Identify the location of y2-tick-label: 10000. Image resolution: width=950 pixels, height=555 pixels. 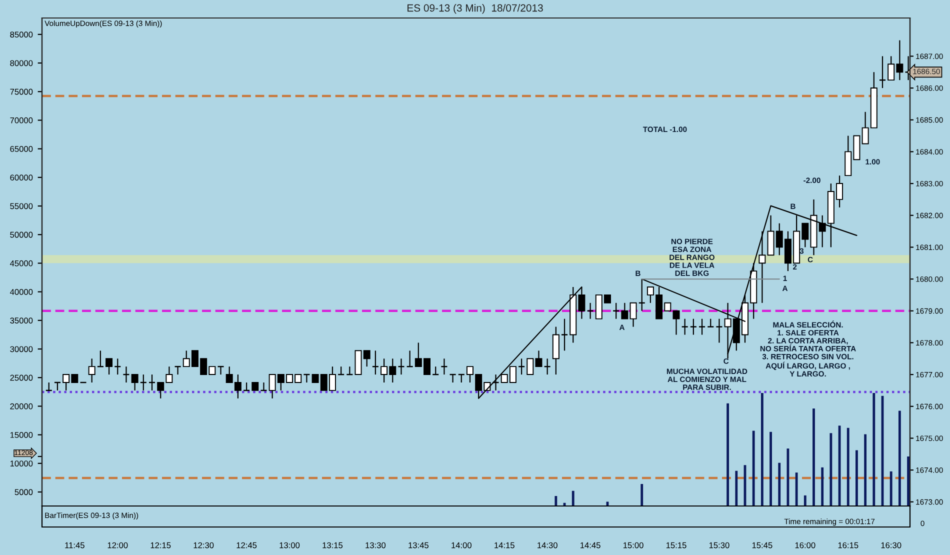
(21, 463).